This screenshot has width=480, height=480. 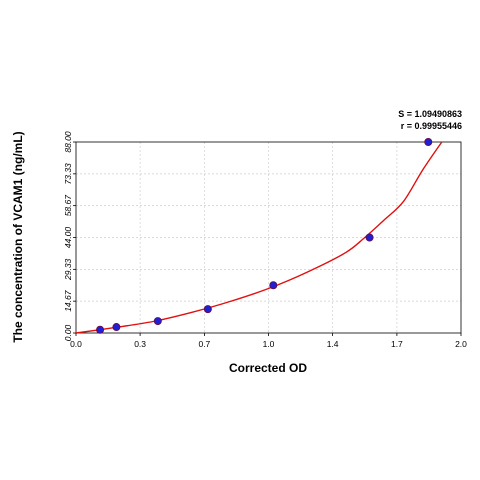 I want to click on y-tick-label: 88.00, so click(x=68, y=142).